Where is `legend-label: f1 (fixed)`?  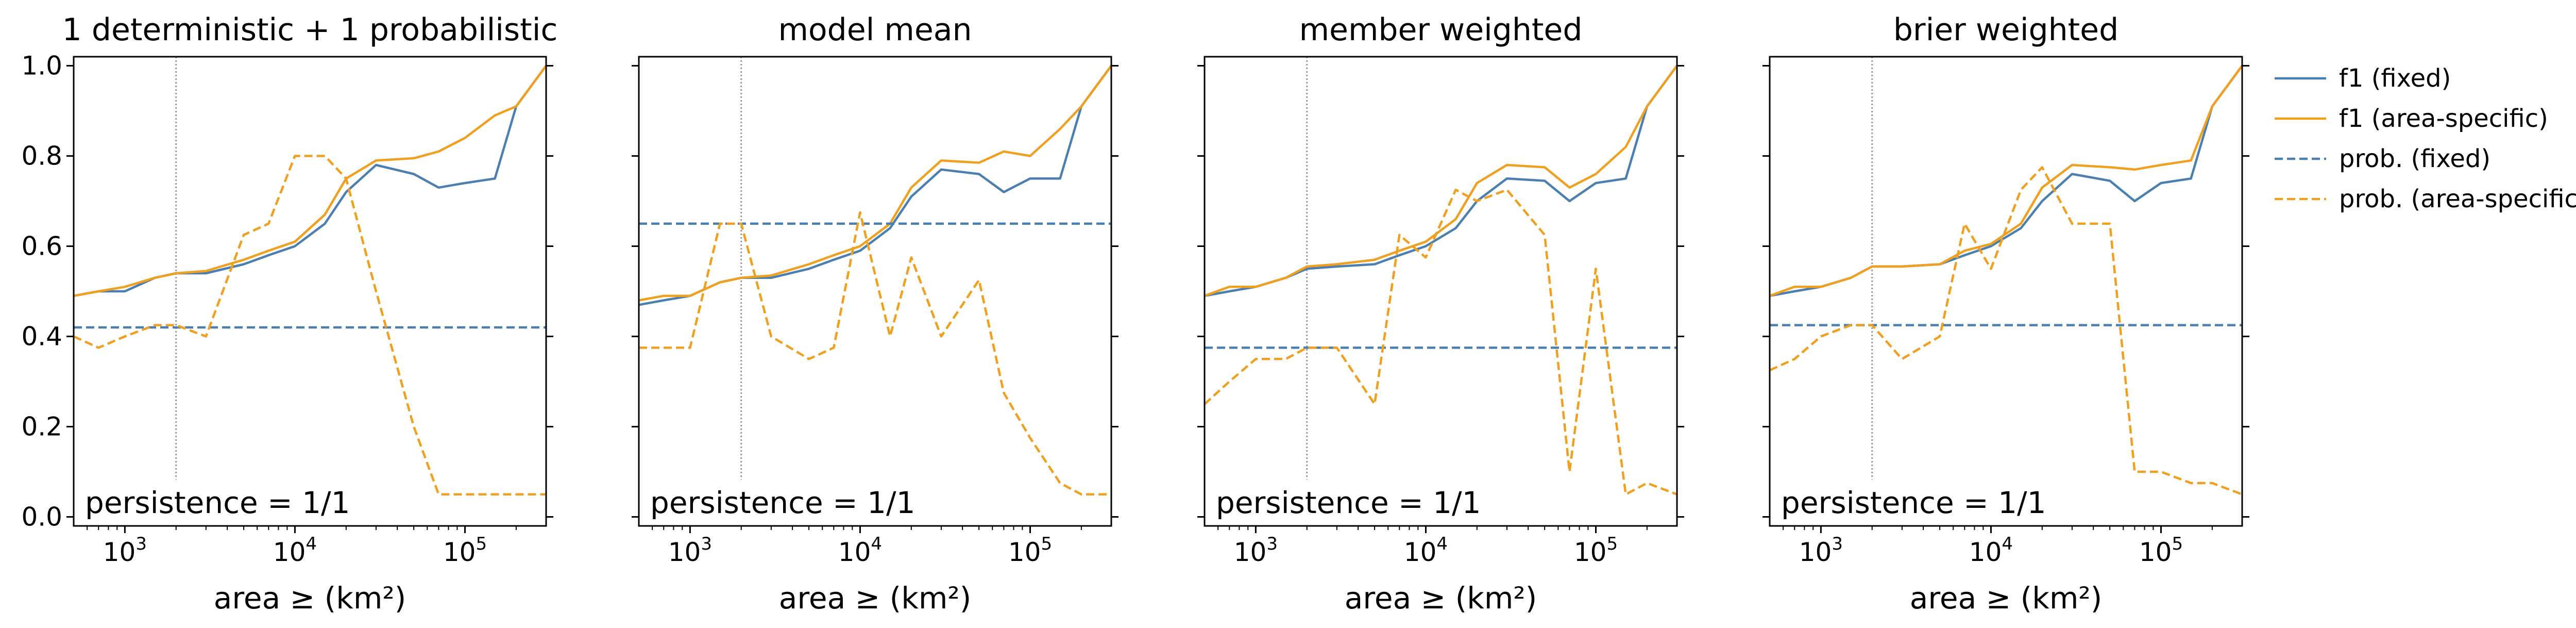 legend-label: f1 (fixed) is located at coordinates (2395, 78).